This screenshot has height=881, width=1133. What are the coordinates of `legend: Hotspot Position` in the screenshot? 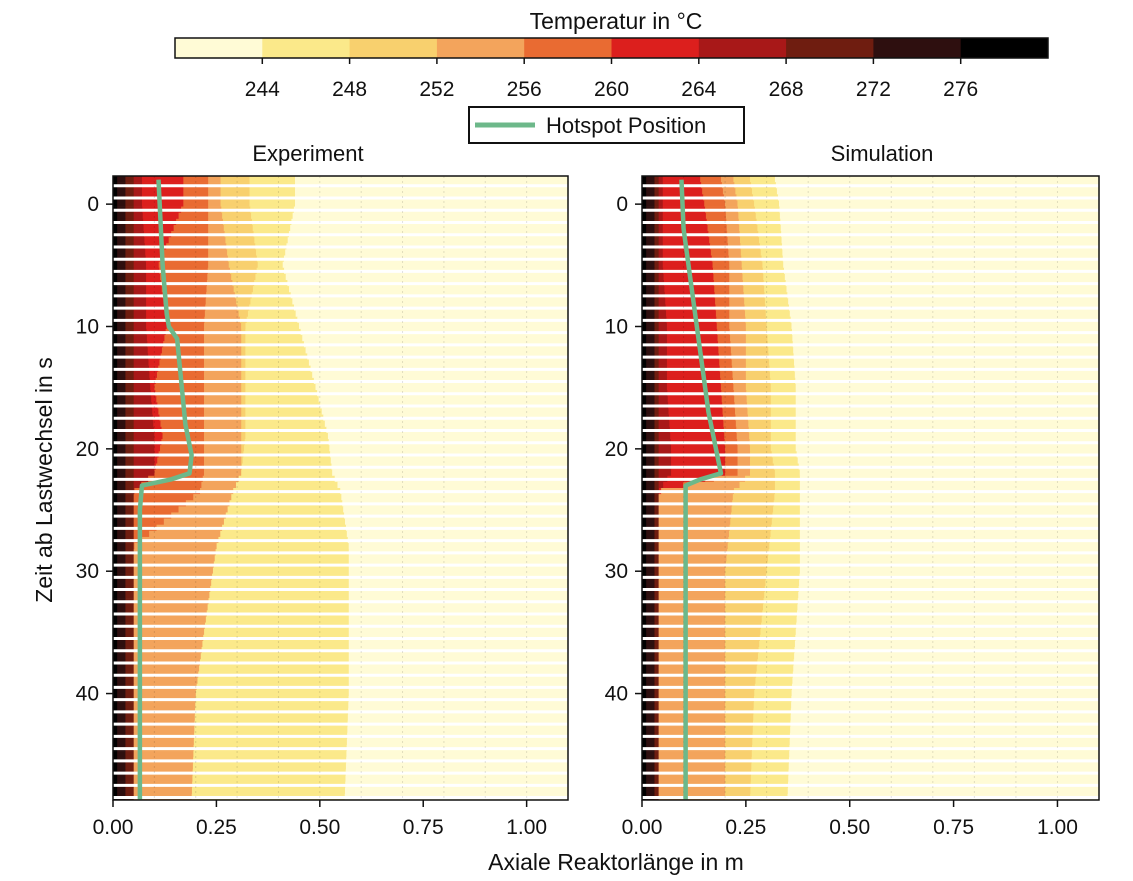 It's located at (606, 125).